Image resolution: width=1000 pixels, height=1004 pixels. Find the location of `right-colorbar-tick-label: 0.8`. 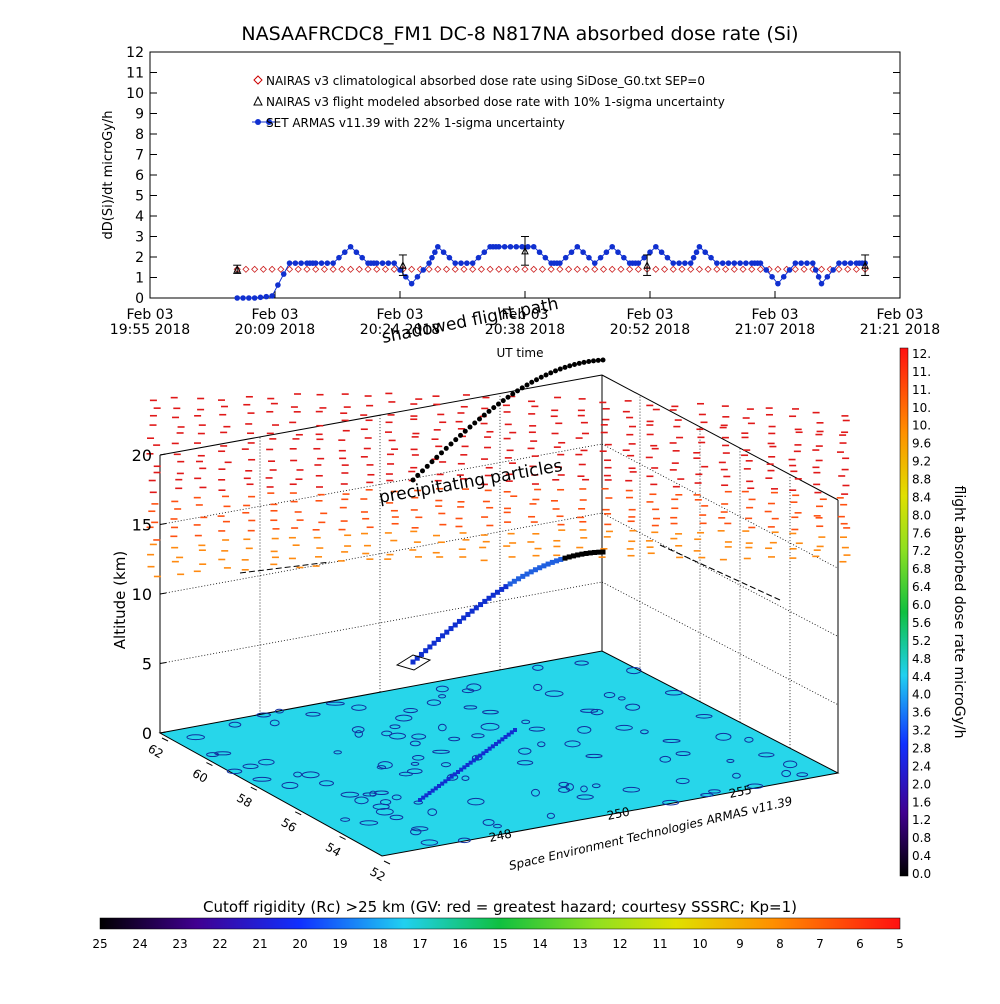

right-colorbar-tick-label: 0.8 is located at coordinates (921, 838).